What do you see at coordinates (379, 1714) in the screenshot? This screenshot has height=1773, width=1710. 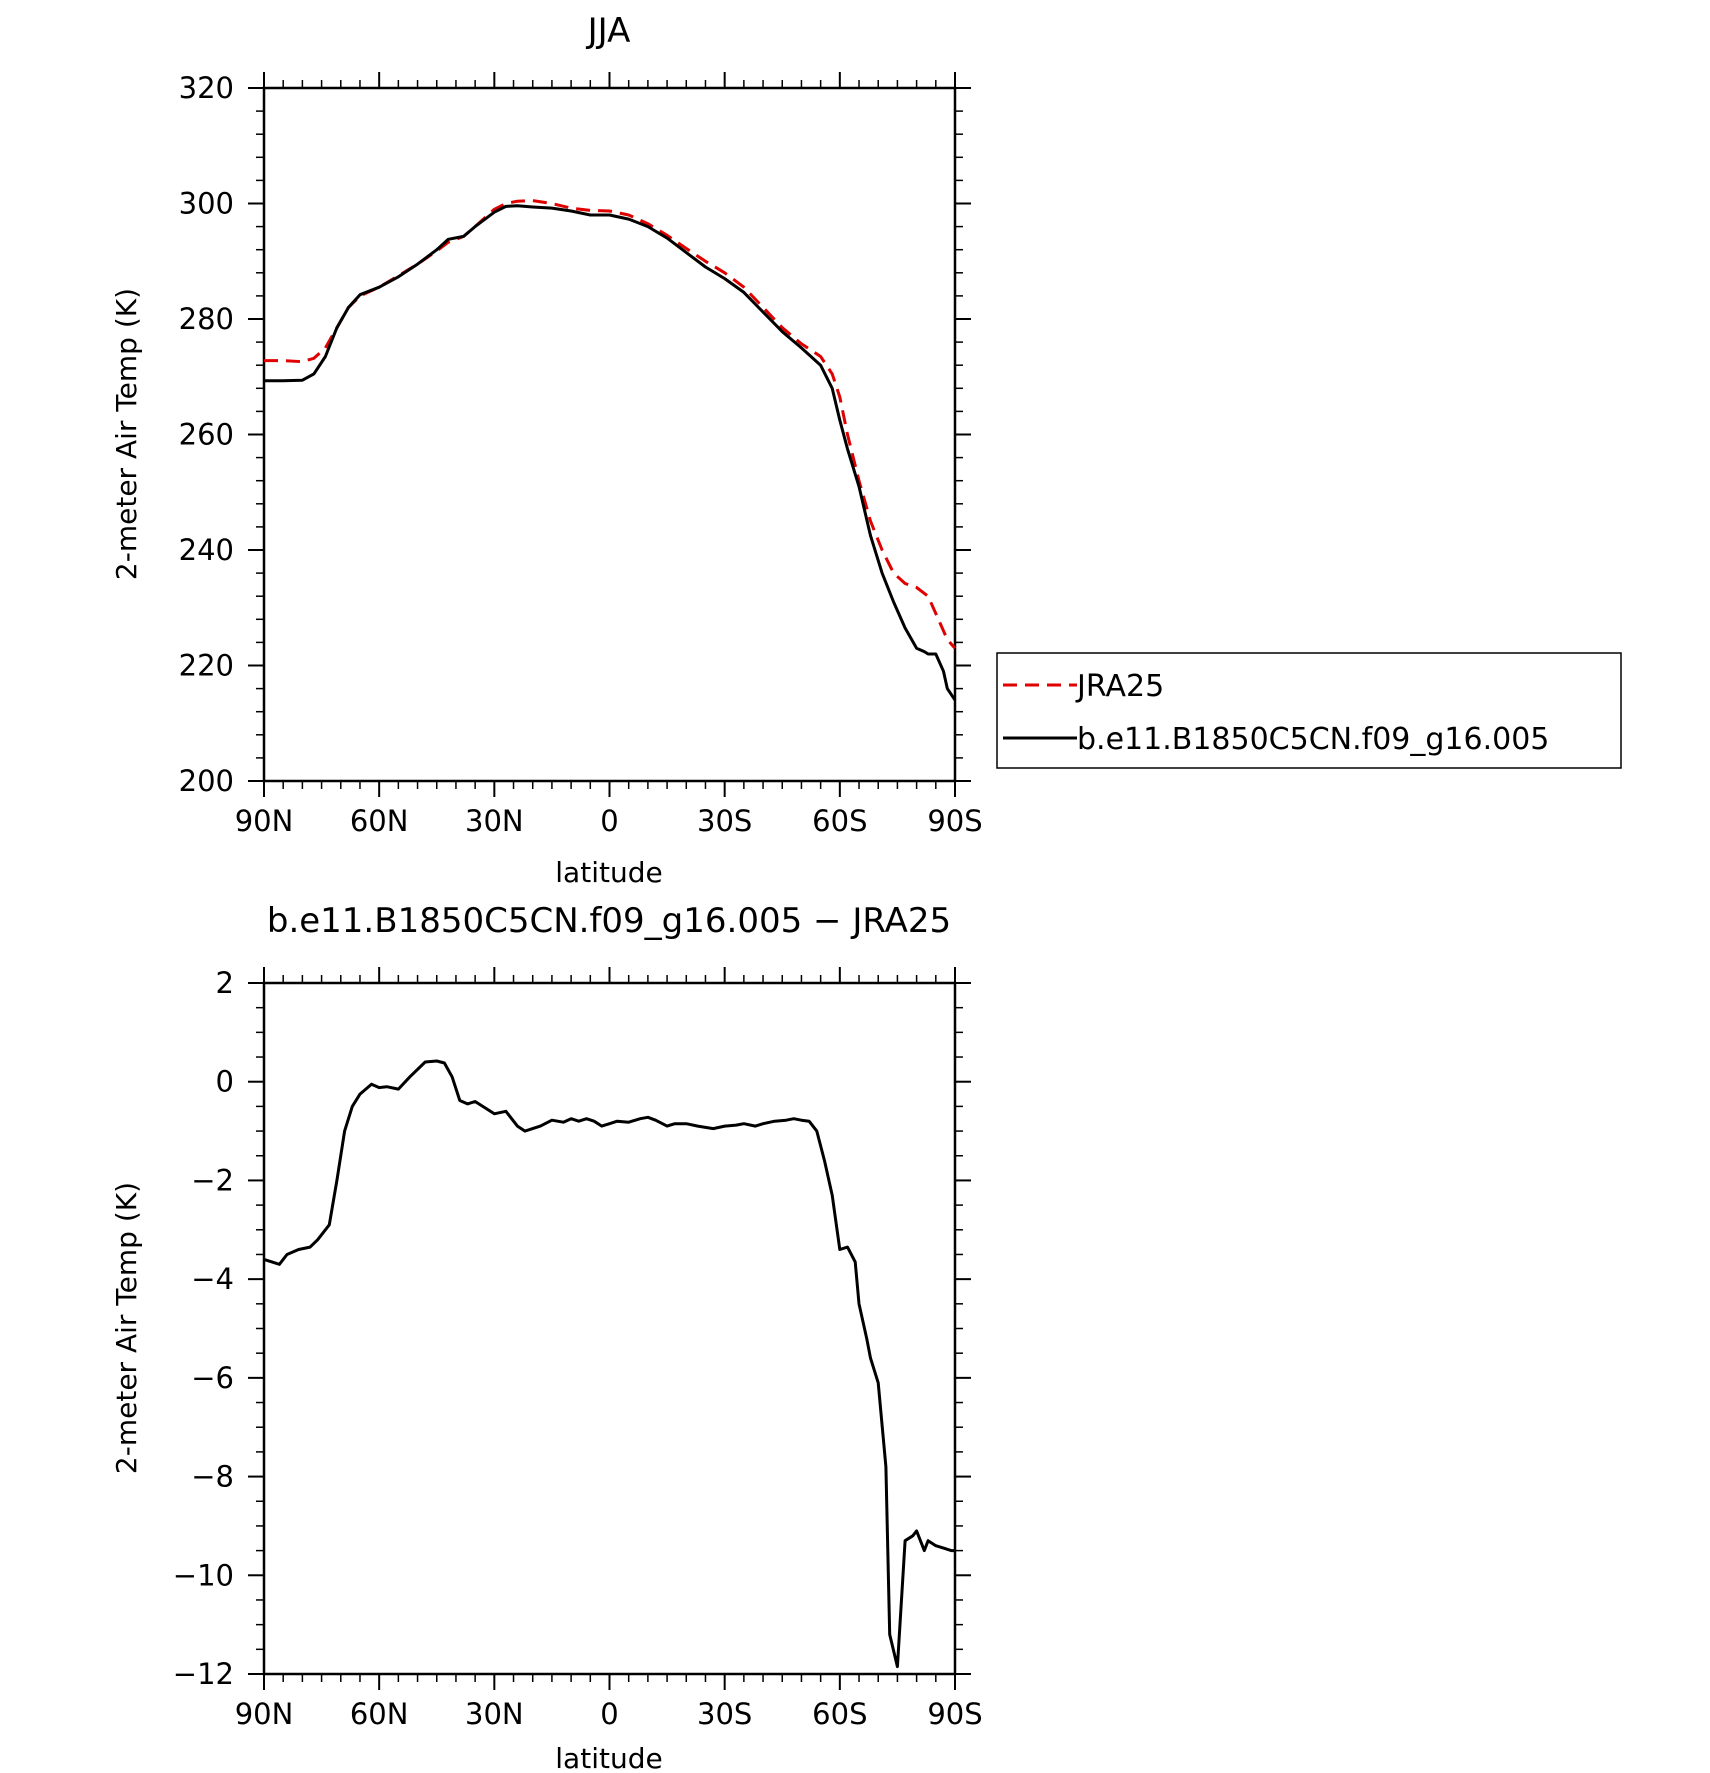 I see `bottom-x-tick-label: 60N` at bounding box center [379, 1714].